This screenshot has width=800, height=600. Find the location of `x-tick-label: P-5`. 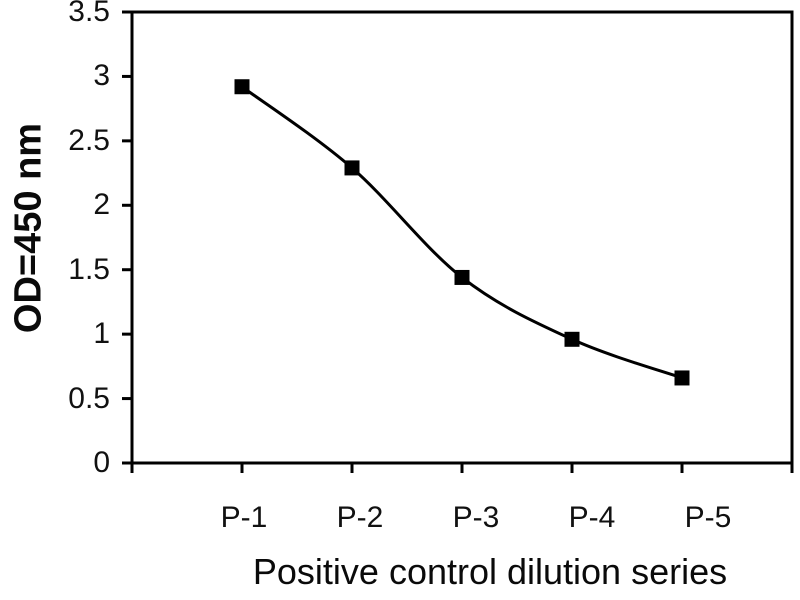

x-tick-label: P-5 is located at coordinates (708, 517).